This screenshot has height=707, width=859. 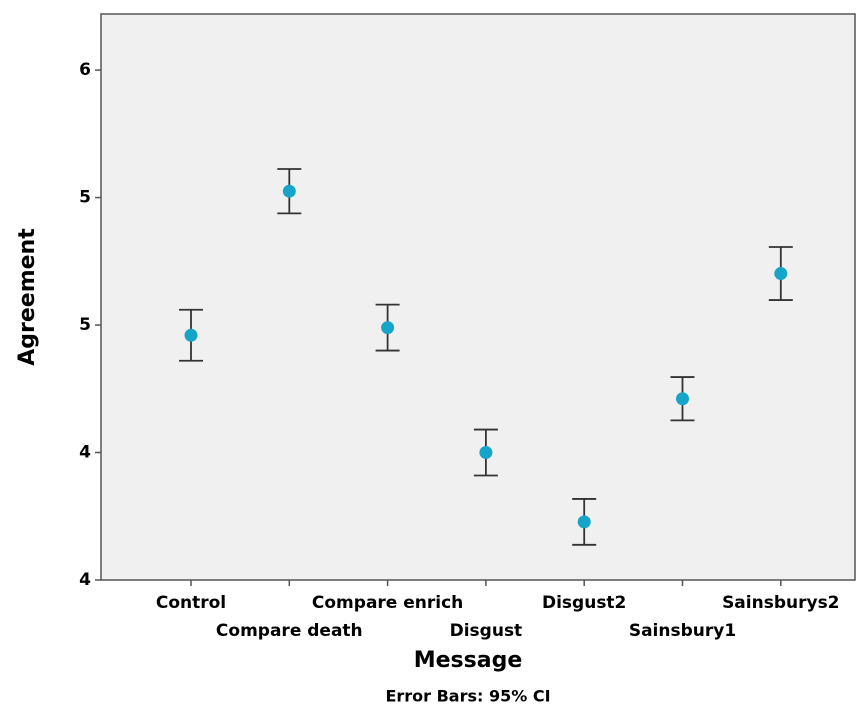 What do you see at coordinates (85, 70) in the screenshot?
I see `y-tick-label: 6` at bounding box center [85, 70].